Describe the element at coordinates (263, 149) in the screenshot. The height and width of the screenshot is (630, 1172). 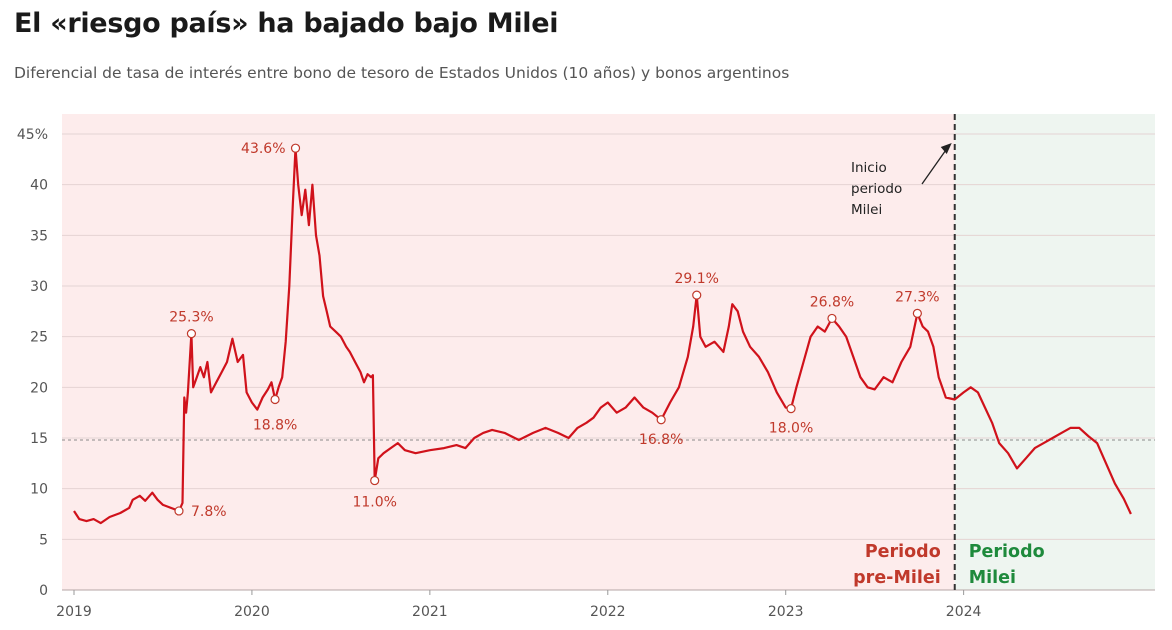
I see `annotation-label: 43.6%` at that location.